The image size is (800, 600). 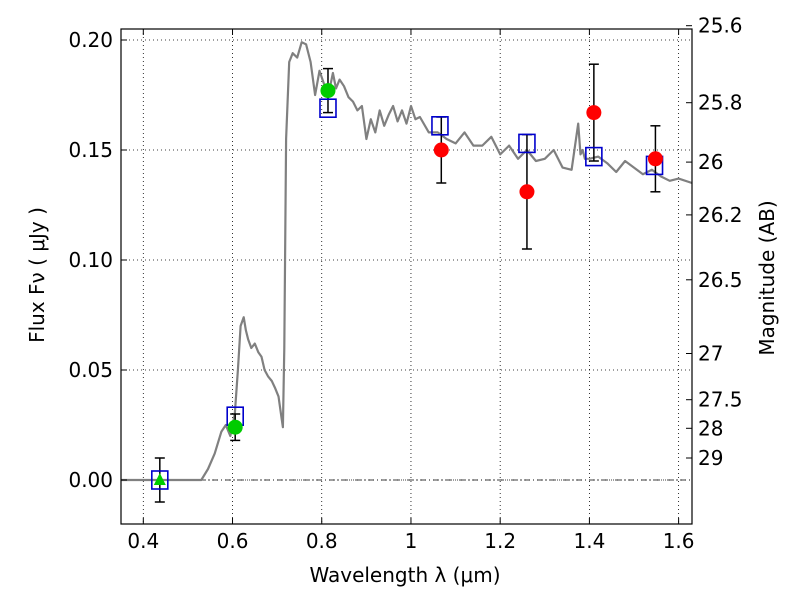 What do you see at coordinates (322, 541) in the screenshot?
I see `x-tick-label: 0.8` at bounding box center [322, 541].